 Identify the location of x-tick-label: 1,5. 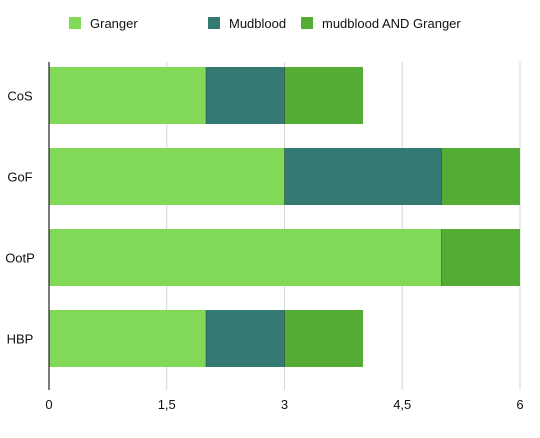
(167, 404).